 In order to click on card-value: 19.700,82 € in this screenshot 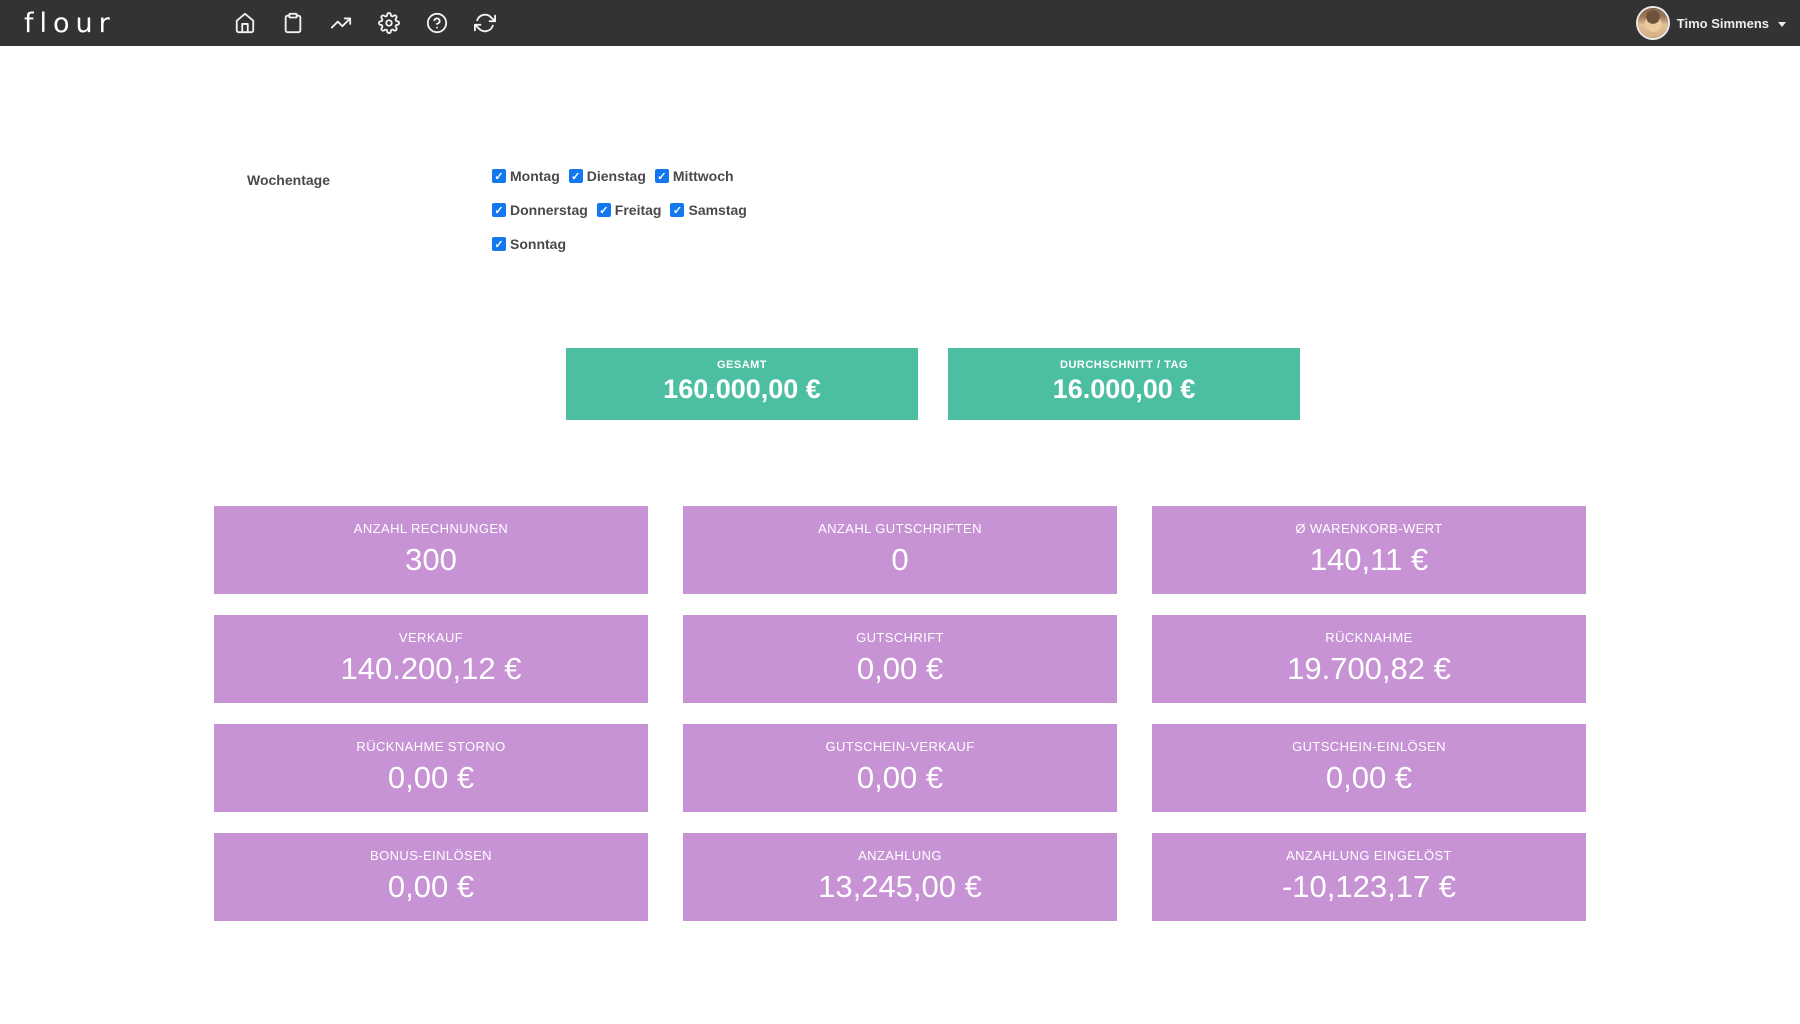, I will do `click(1369, 668)`.